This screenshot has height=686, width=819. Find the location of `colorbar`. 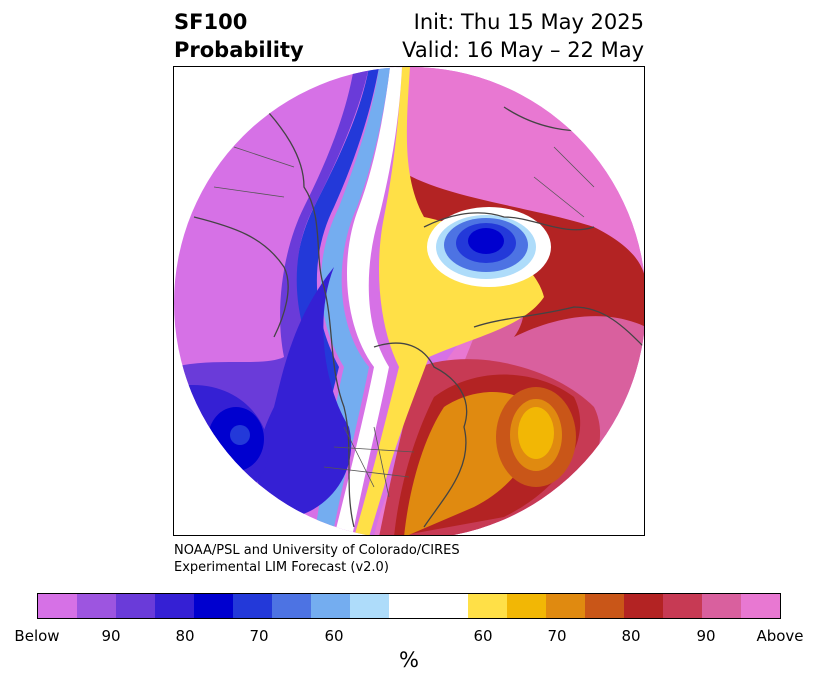

colorbar is located at coordinates (409, 606).